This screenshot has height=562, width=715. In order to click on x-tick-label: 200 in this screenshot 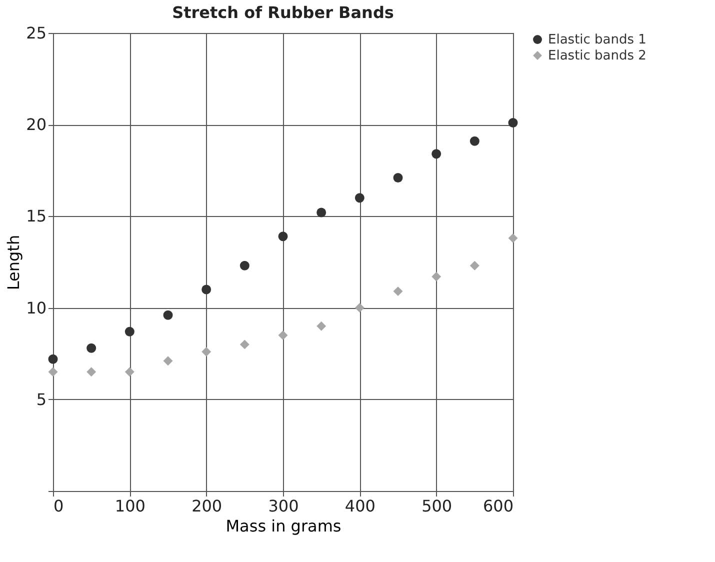, I will do `click(207, 506)`.